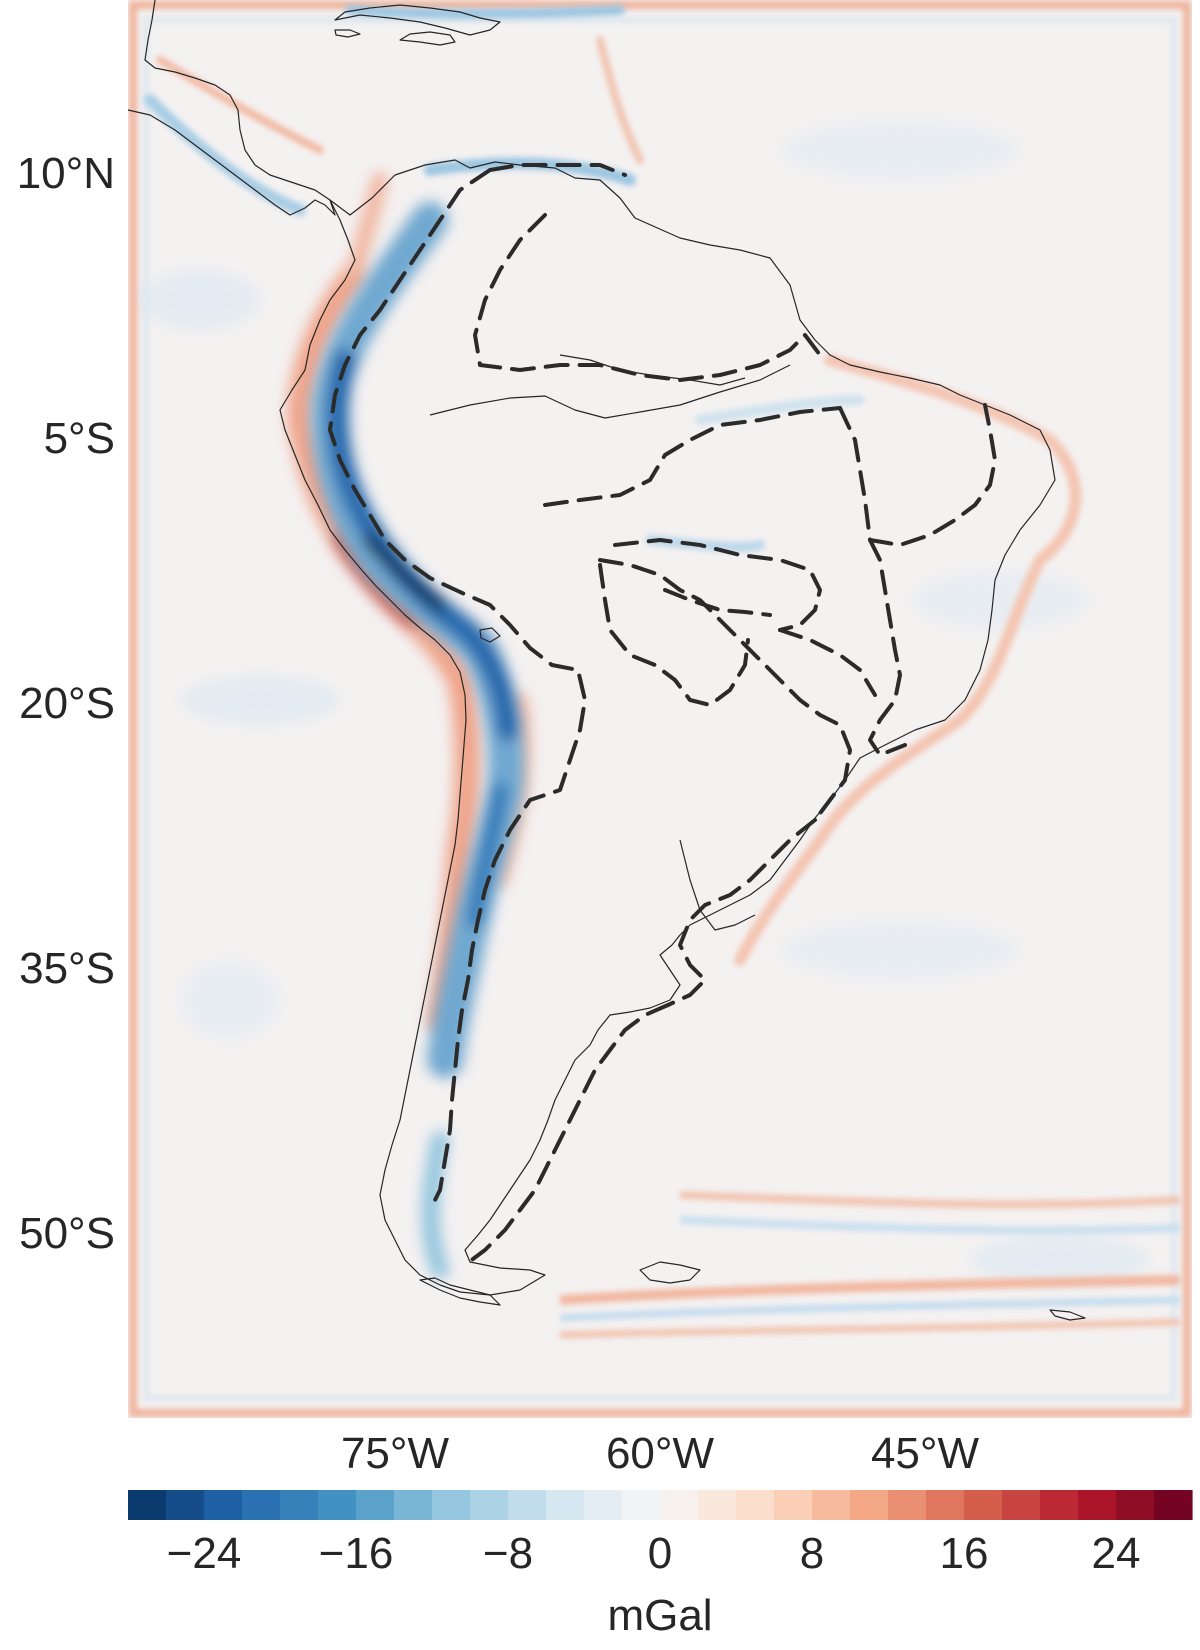  What do you see at coordinates (508, 1553) in the screenshot?
I see `colorbar-tick-label: −8` at bounding box center [508, 1553].